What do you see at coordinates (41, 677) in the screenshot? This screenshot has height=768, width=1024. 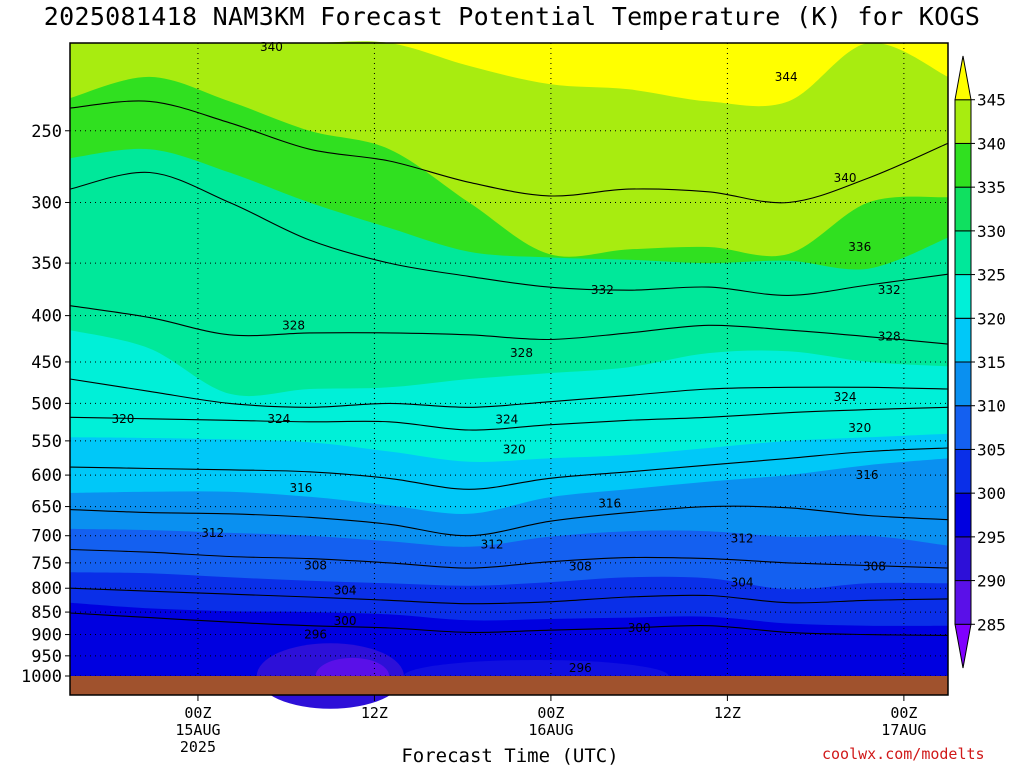 I see `y-tick-label: 1000` at bounding box center [41, 677].